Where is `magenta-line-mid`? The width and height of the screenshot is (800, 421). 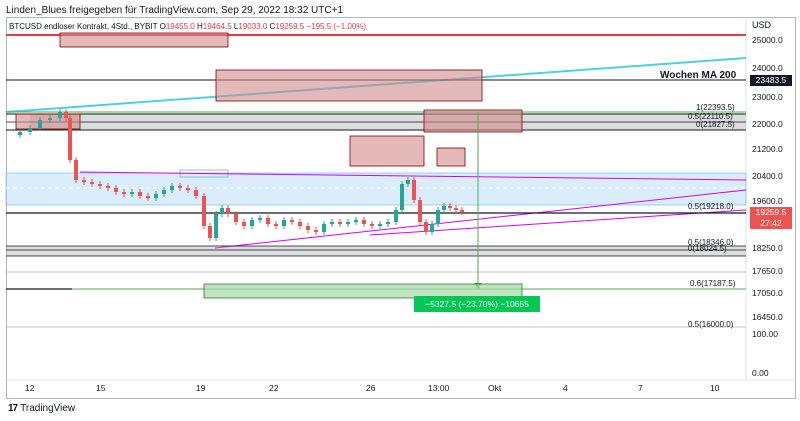 magenta-line-mid is located at coordinates (480, 219).